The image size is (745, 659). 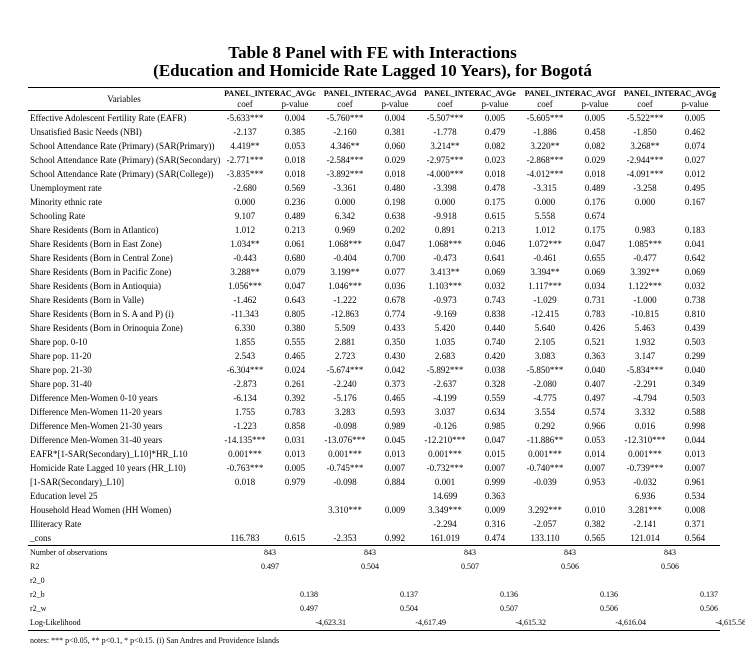 I want to click on coefficient: 5.640, so click(x=545, y=328).